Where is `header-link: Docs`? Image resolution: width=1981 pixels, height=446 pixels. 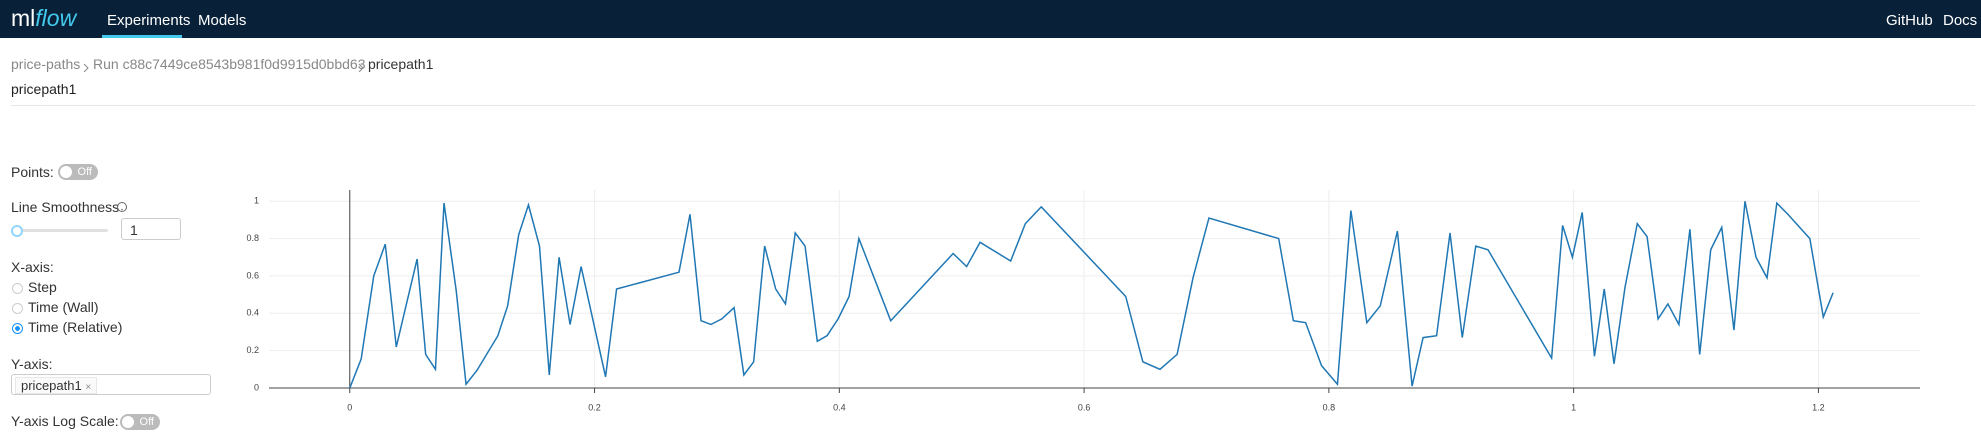
header-link: Docs is located at coordinates (1960, 20).